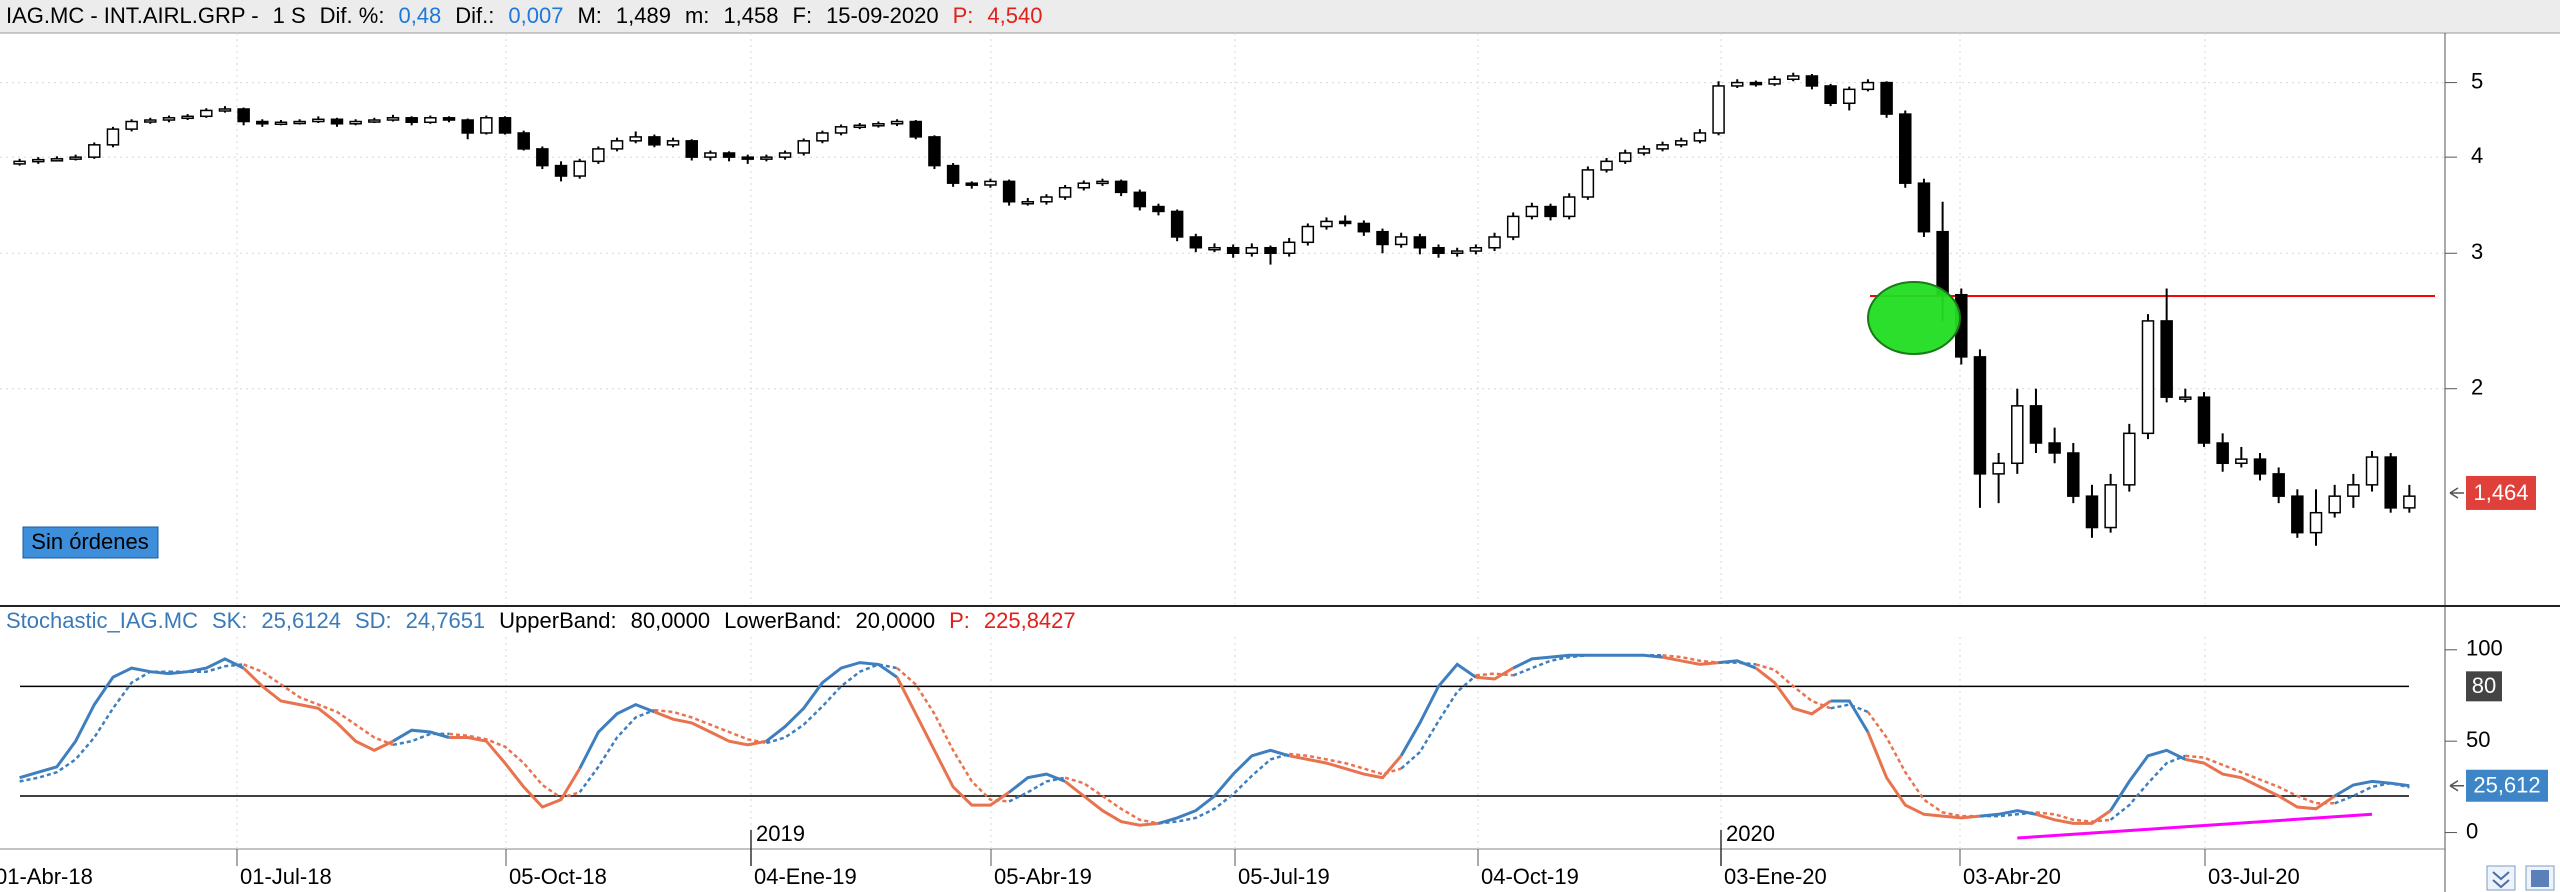 The image size is (2560, 892). Describe the element at coordinates (750, 15) in the screenshot. I see `chart-header-item: 1,458` at that location.